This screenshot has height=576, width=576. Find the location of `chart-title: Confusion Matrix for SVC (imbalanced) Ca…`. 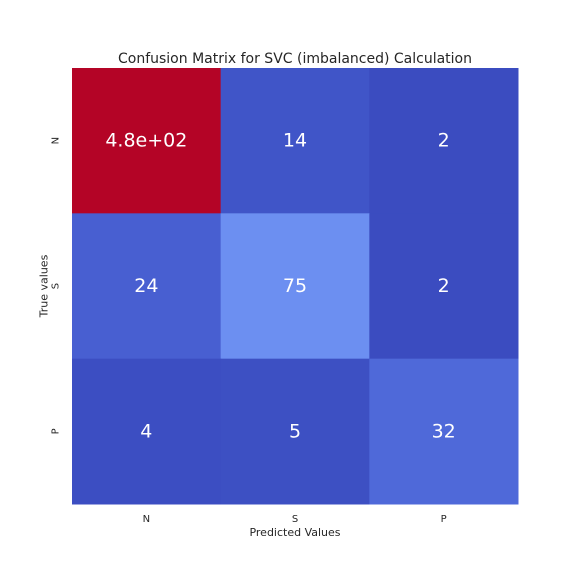

chart-title: Confusion Matrix for SVC (imbalanced) Ca… is located at coordinates (295, 59).